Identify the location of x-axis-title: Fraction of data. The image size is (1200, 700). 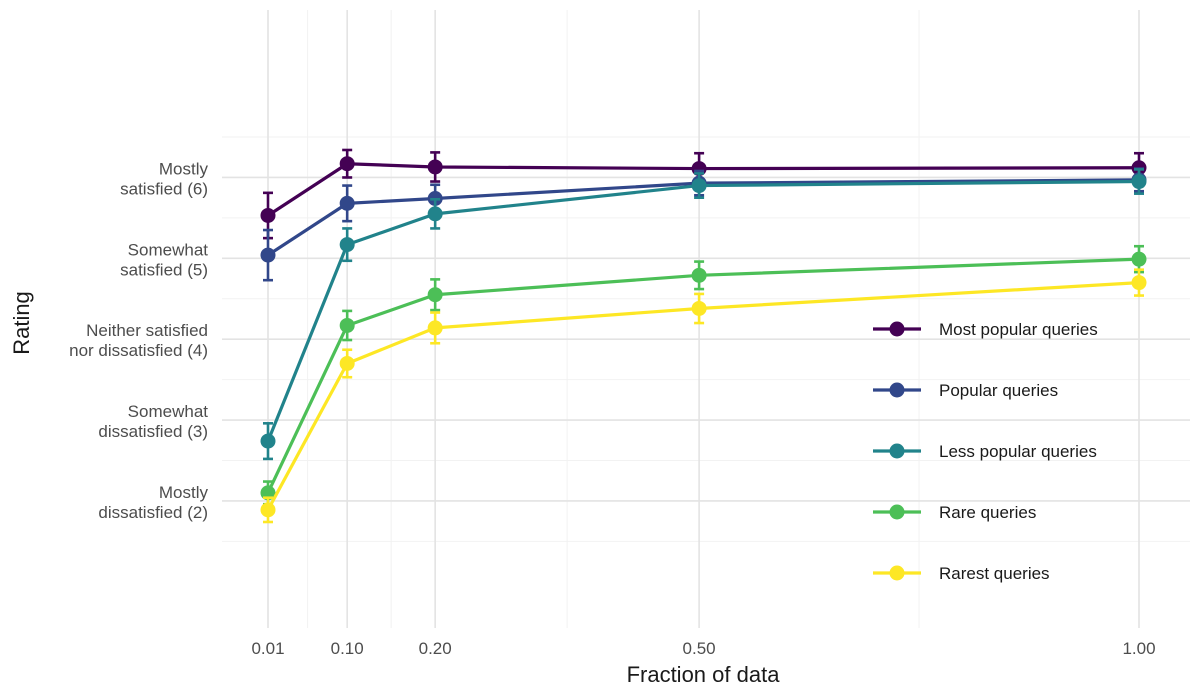
(704, 674).